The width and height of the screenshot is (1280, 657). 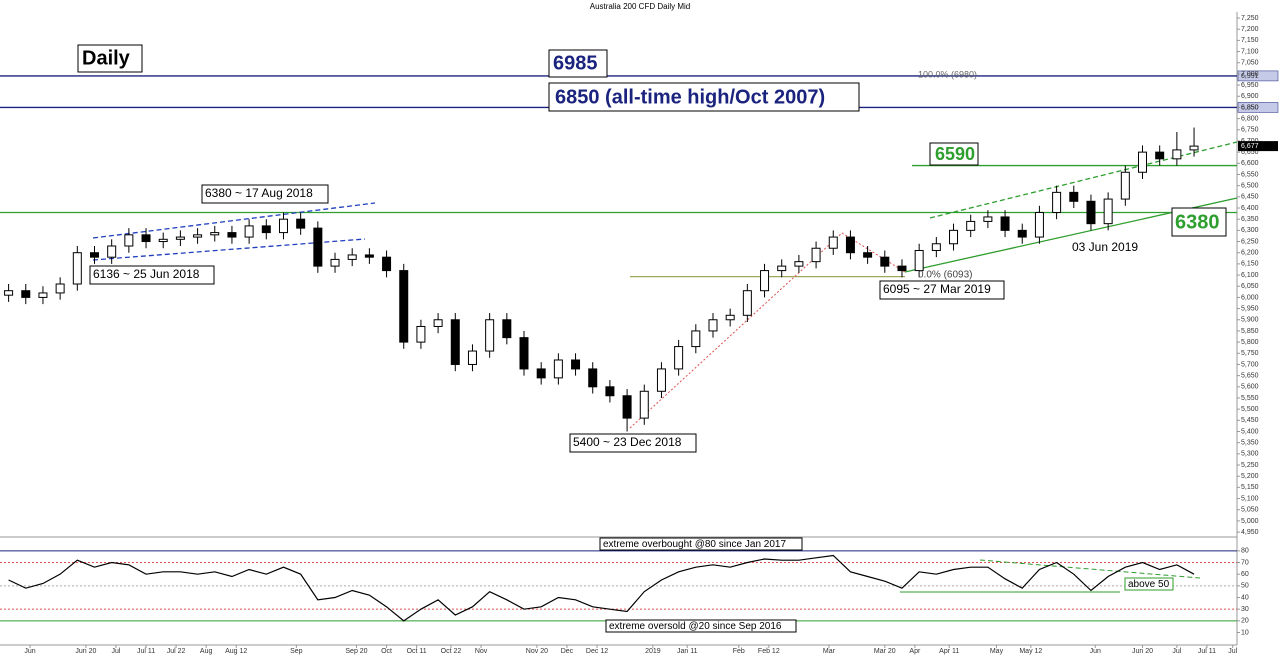 What do you see at coordinates (296, 651) in the screenshot?
I see `x-tick-label: Sep` at bounding box center [296, 651].